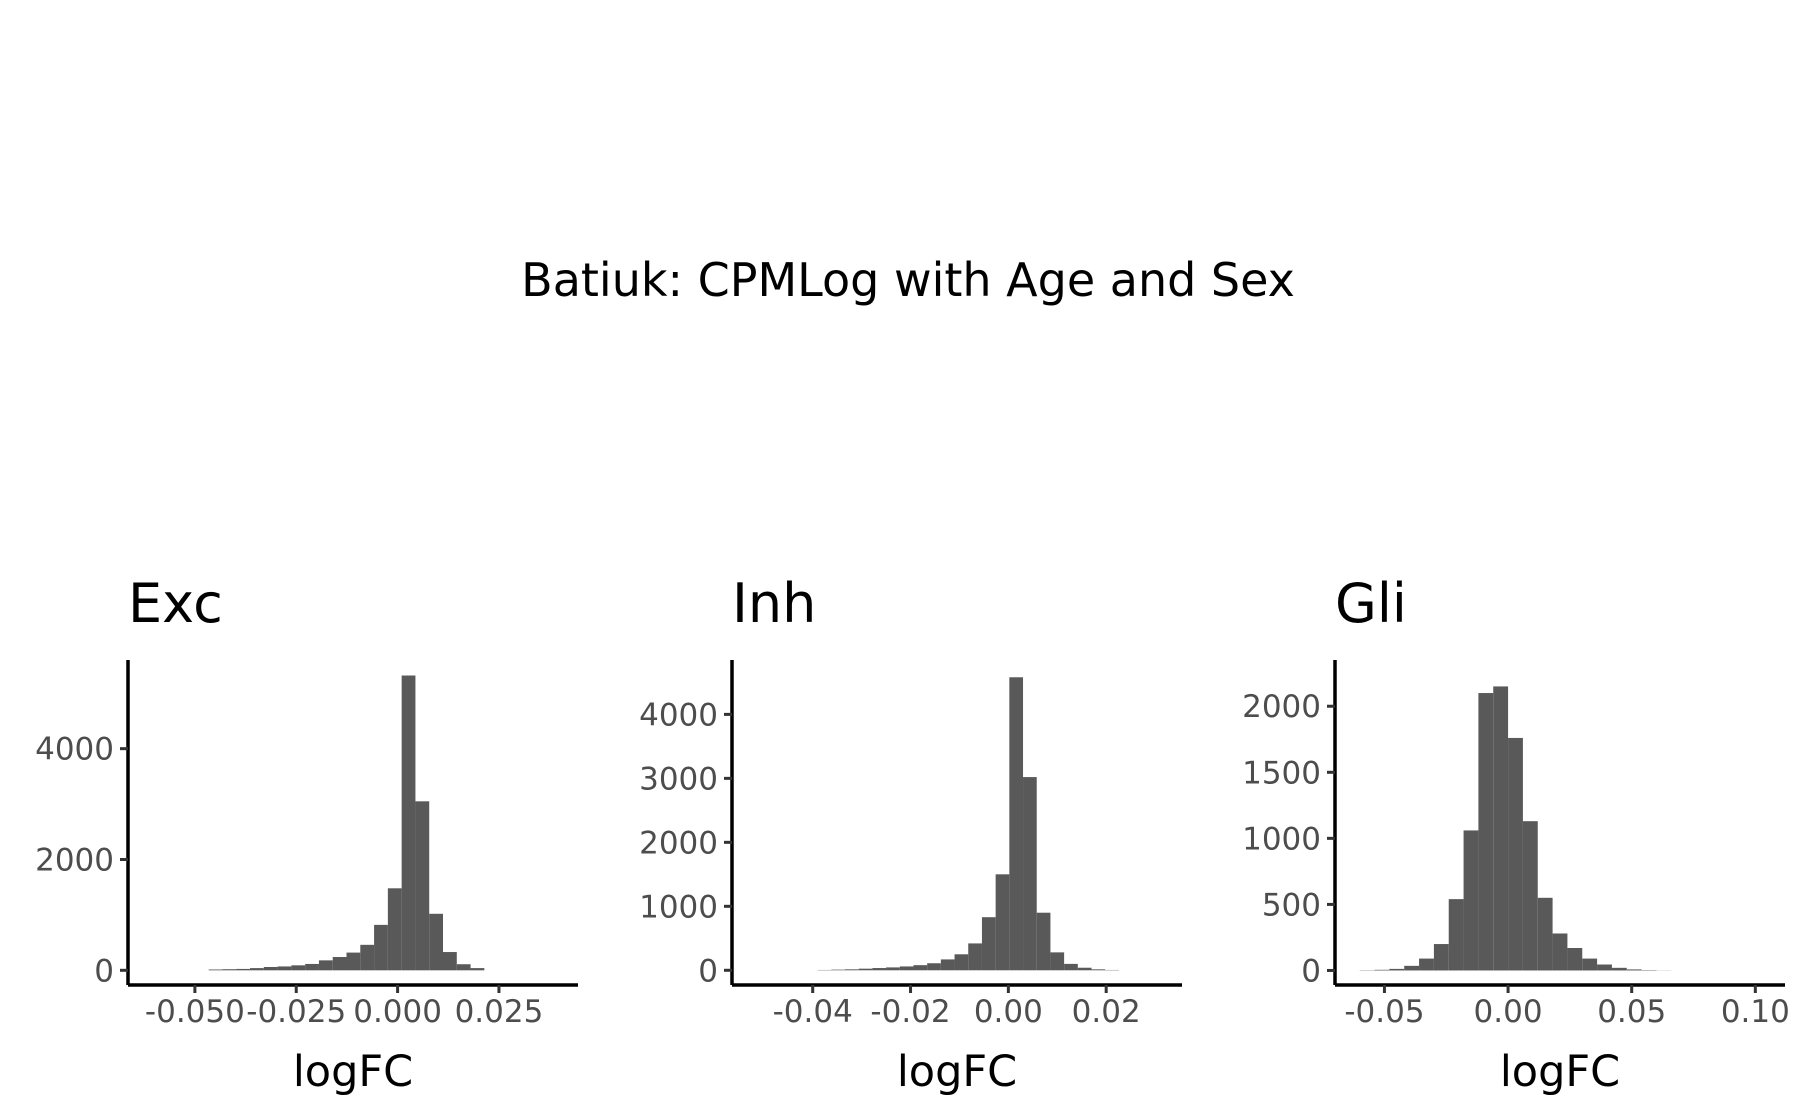  I want to click on exc-y-tick-label: 2000, so click(74, 860).